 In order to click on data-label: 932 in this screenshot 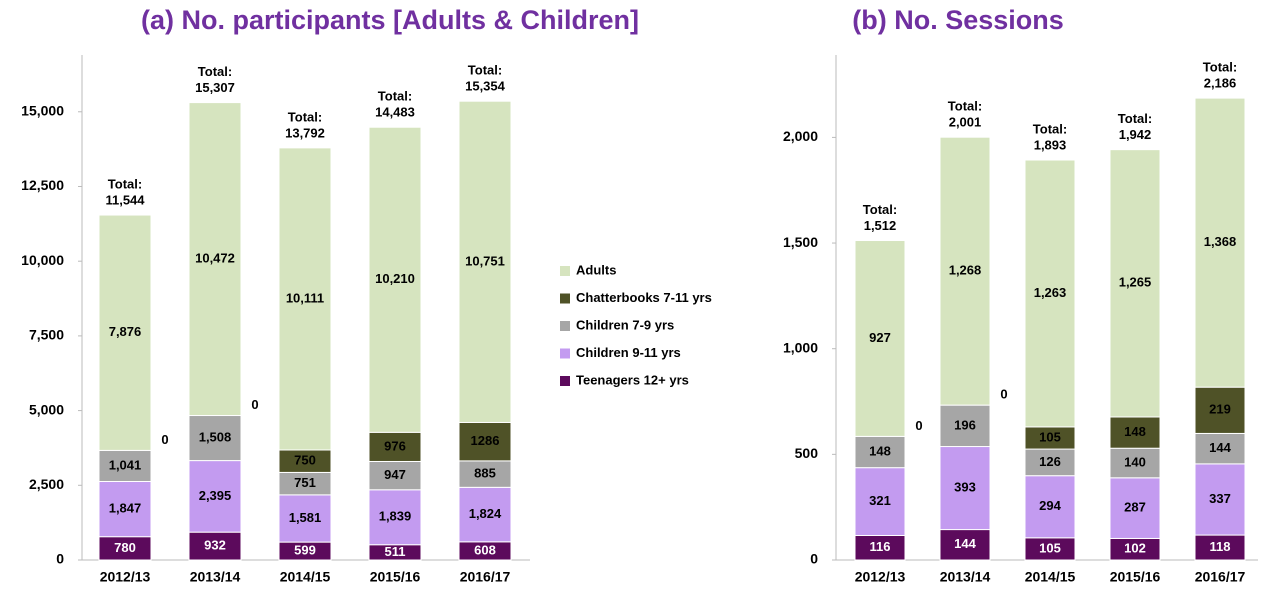, I will do `click(215, 545)`.